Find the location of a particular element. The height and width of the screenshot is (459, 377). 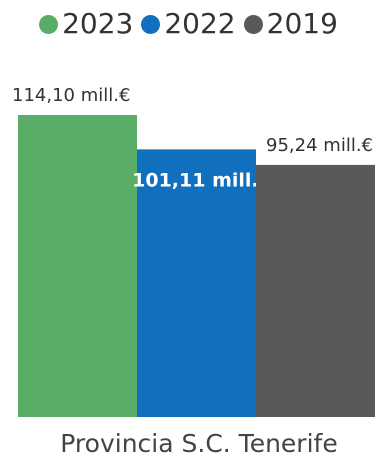

legend-item-2019: 2019 is located at coordinates (290, 24).